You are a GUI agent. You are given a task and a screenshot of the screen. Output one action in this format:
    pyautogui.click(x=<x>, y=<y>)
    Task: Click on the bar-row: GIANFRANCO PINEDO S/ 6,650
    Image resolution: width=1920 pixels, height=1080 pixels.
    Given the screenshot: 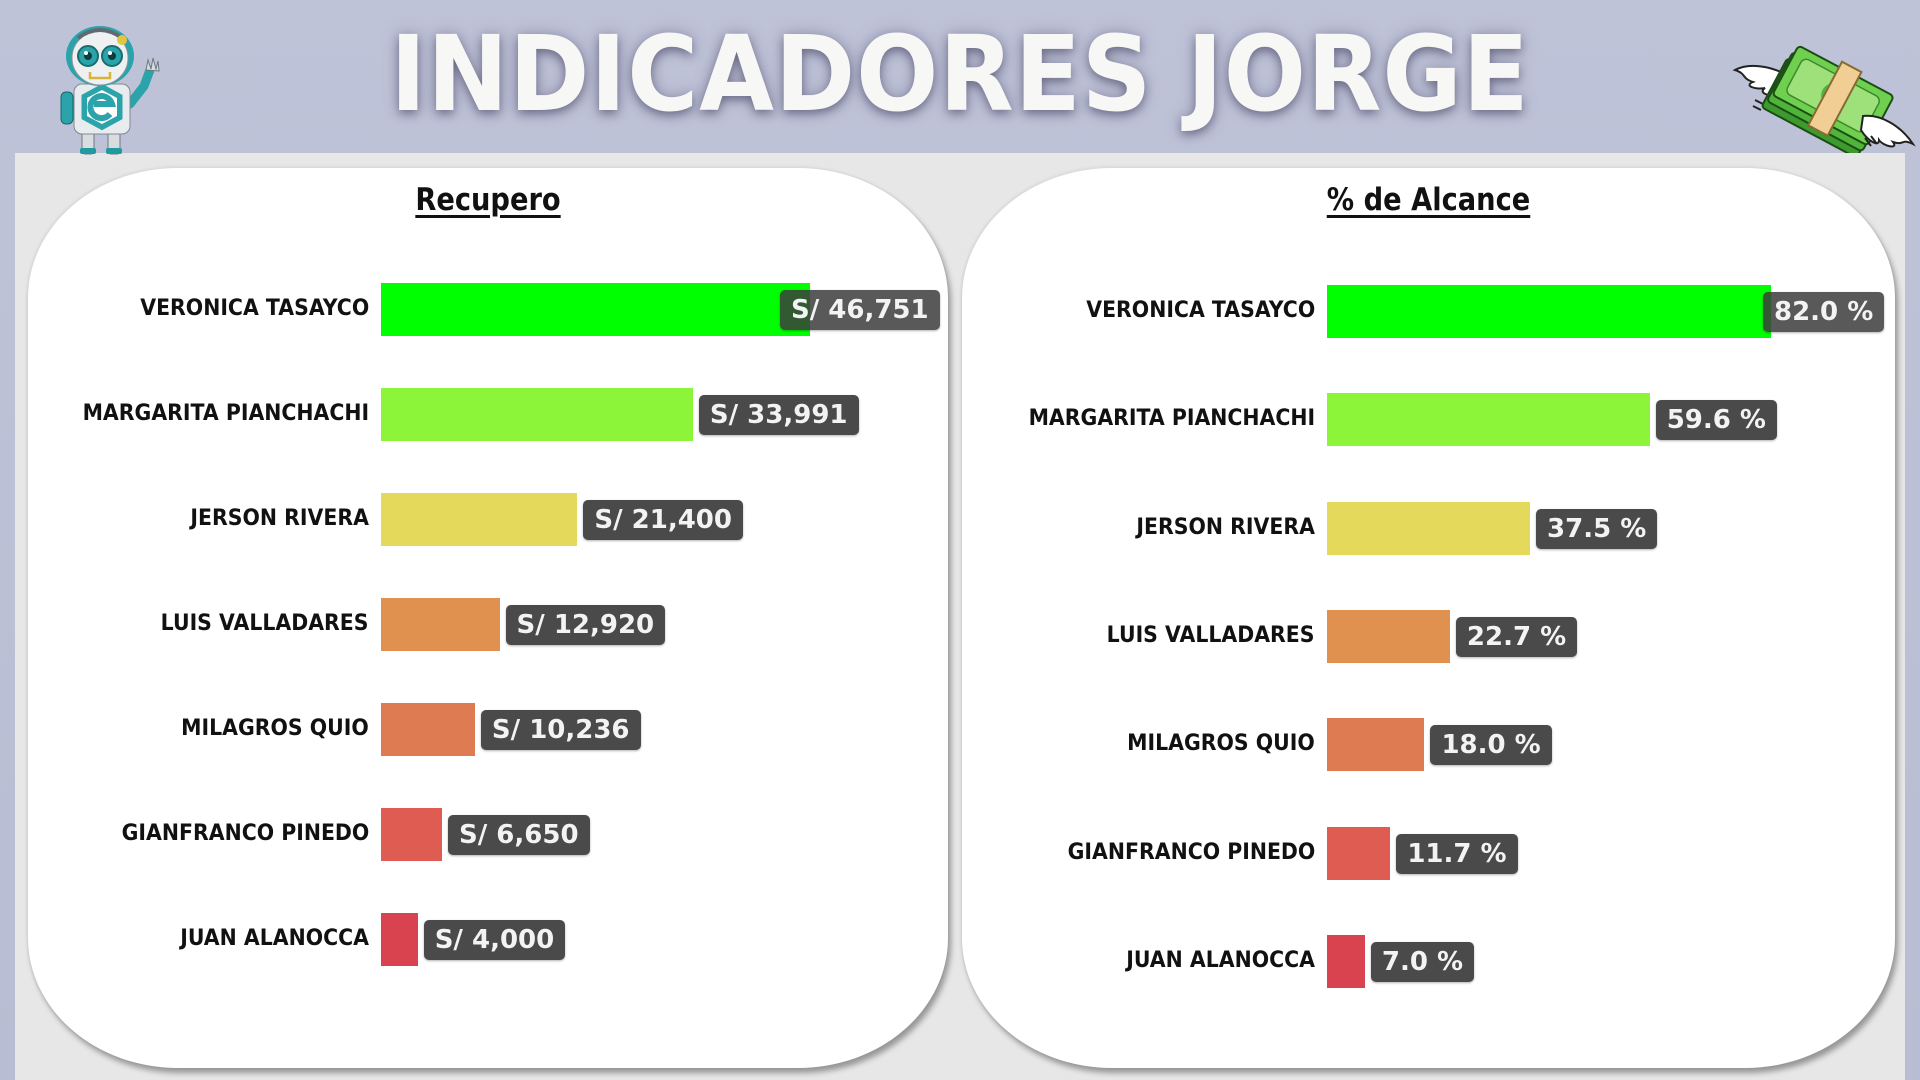 What is the action you would take?
    pyautogui.click(x=488, y=834)
    